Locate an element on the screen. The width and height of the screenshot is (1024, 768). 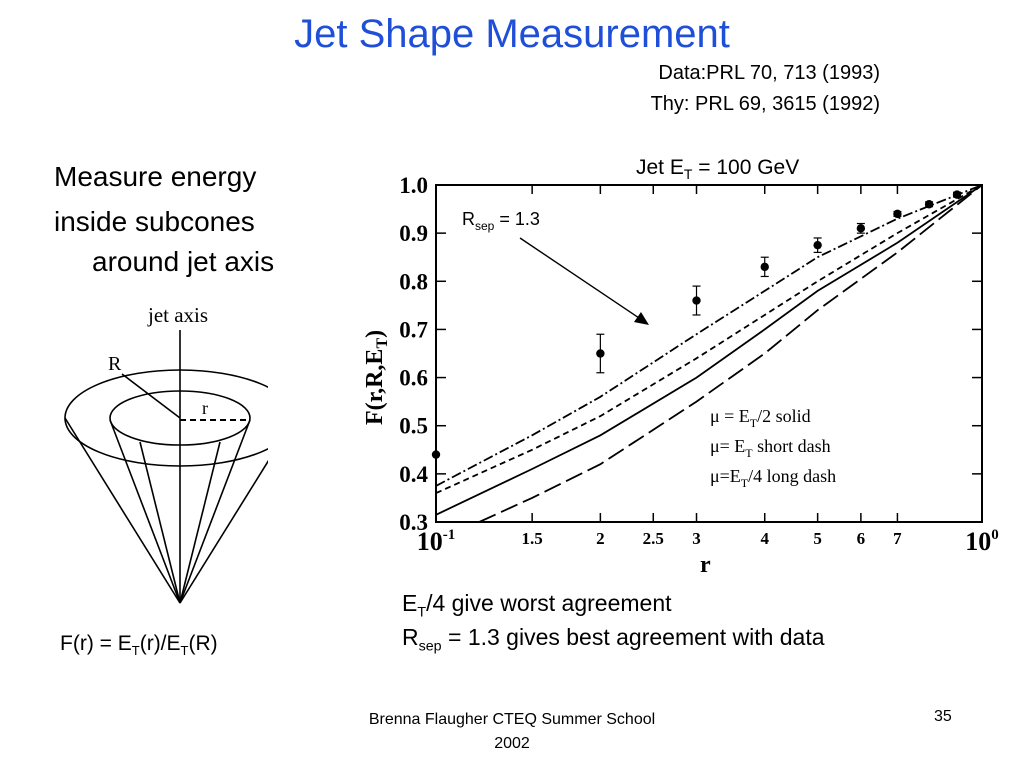
x-tick-label: 3 is located at coordinates (696, 538).